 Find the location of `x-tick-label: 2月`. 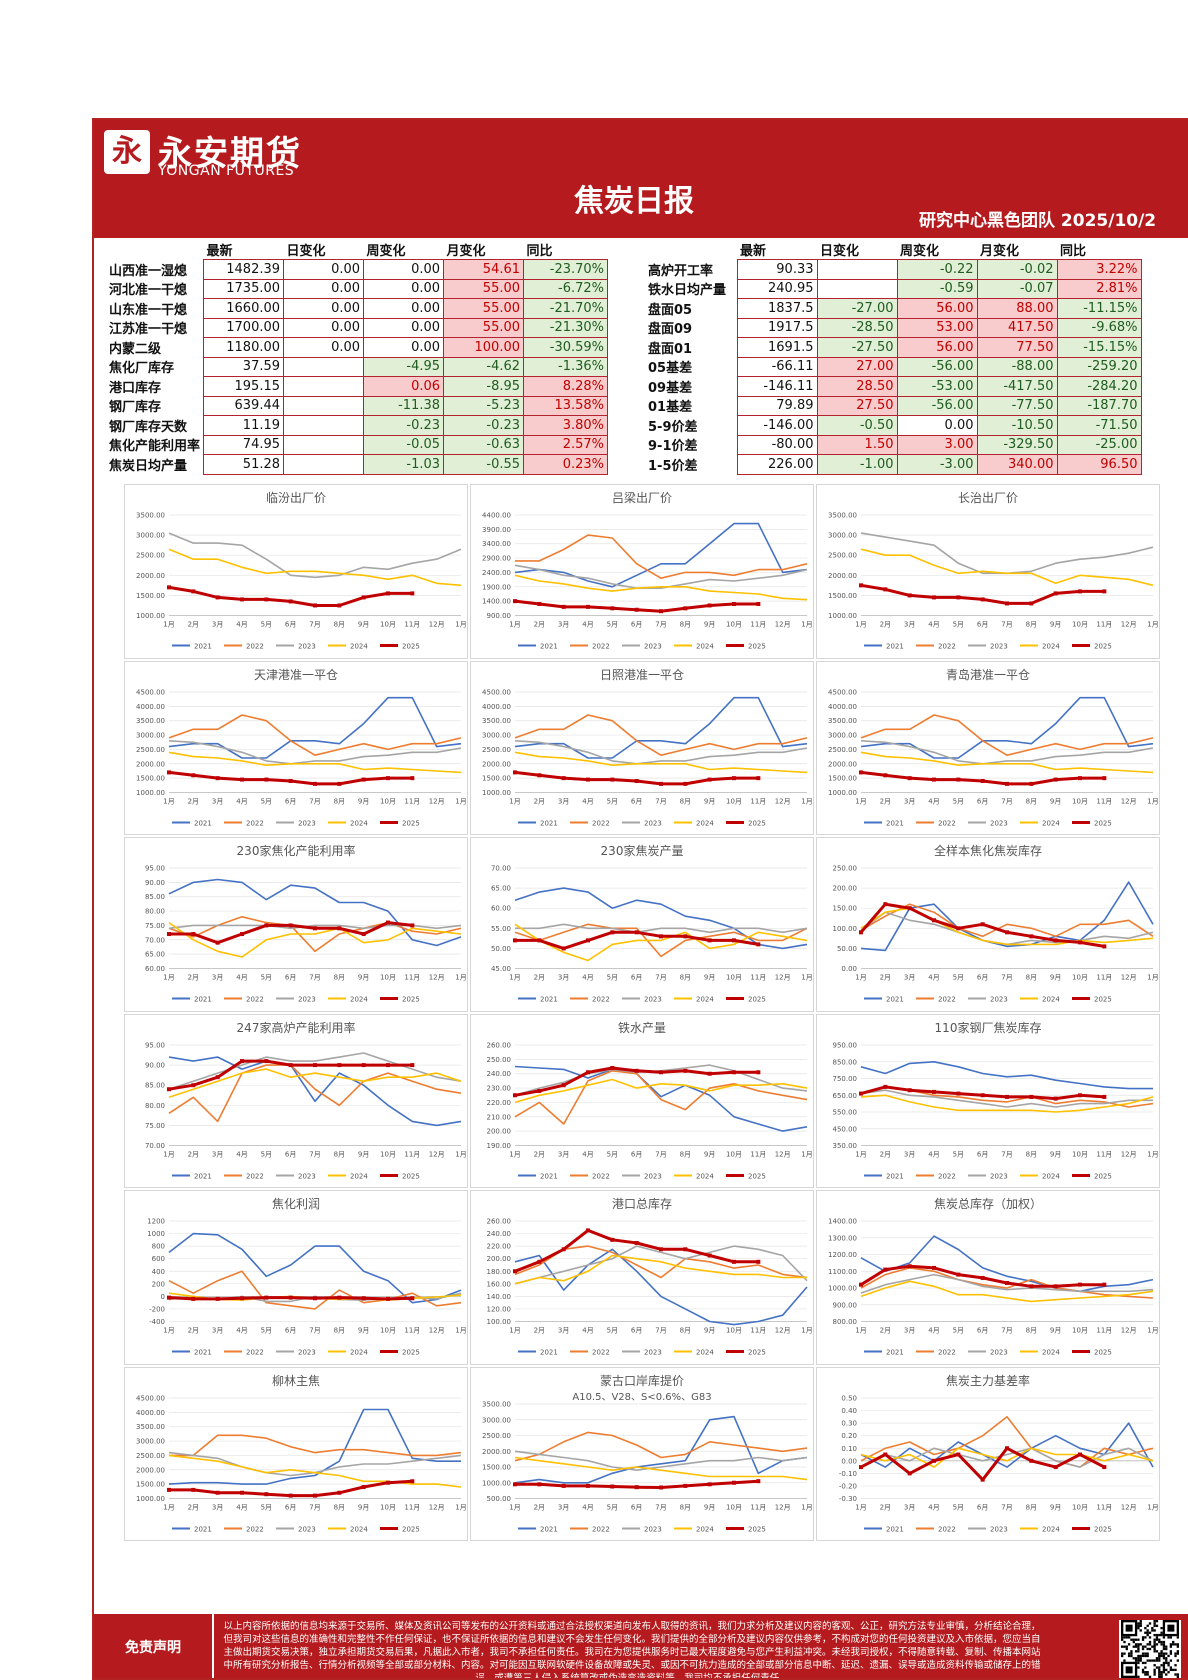

x-tick-label: 2月 is located at coordinates (885, 801).